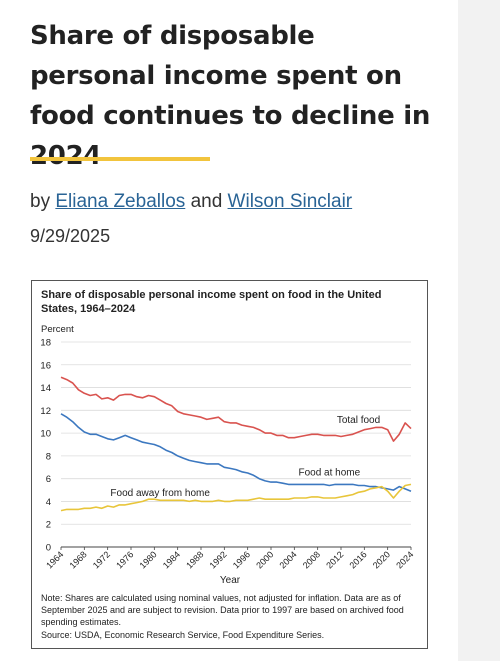 The height and width of the screenshot is (661, 500). What do you see at coordinates (57, 329) in the screenshot?
I see `y-axis-label: Percent` at bounding box center [57, 329].